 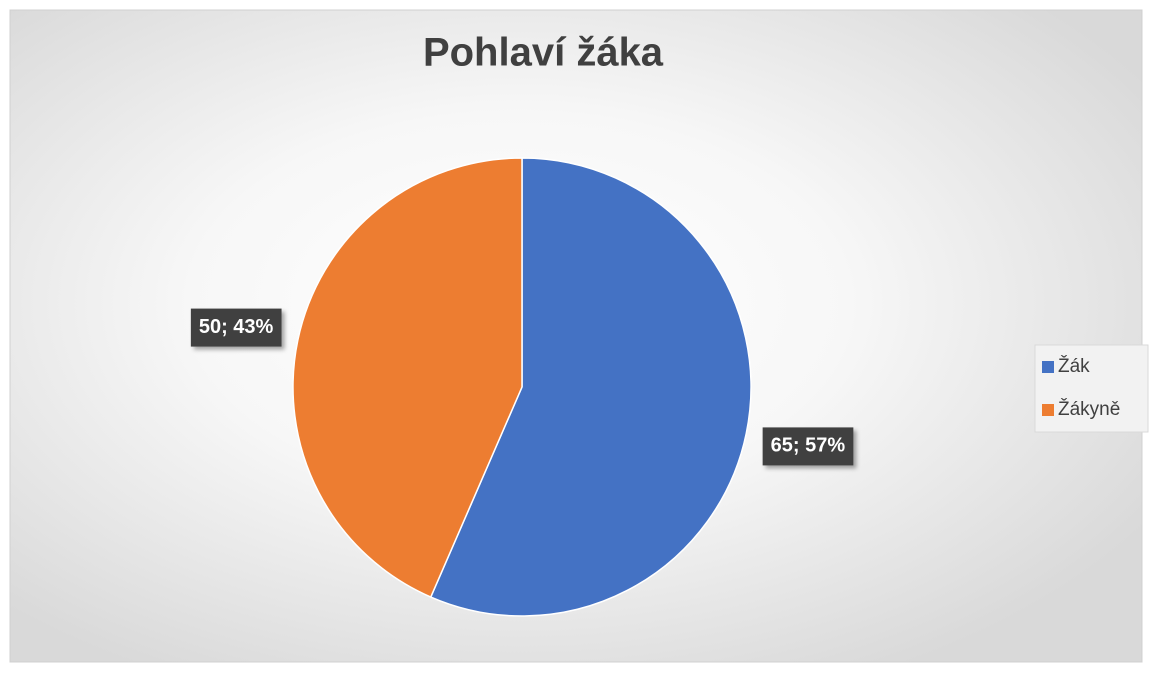 What do you see at coordinates (1074, 366) in the screenshot?
I see `legend-label: Žák` at bounding box center [1074, 366].